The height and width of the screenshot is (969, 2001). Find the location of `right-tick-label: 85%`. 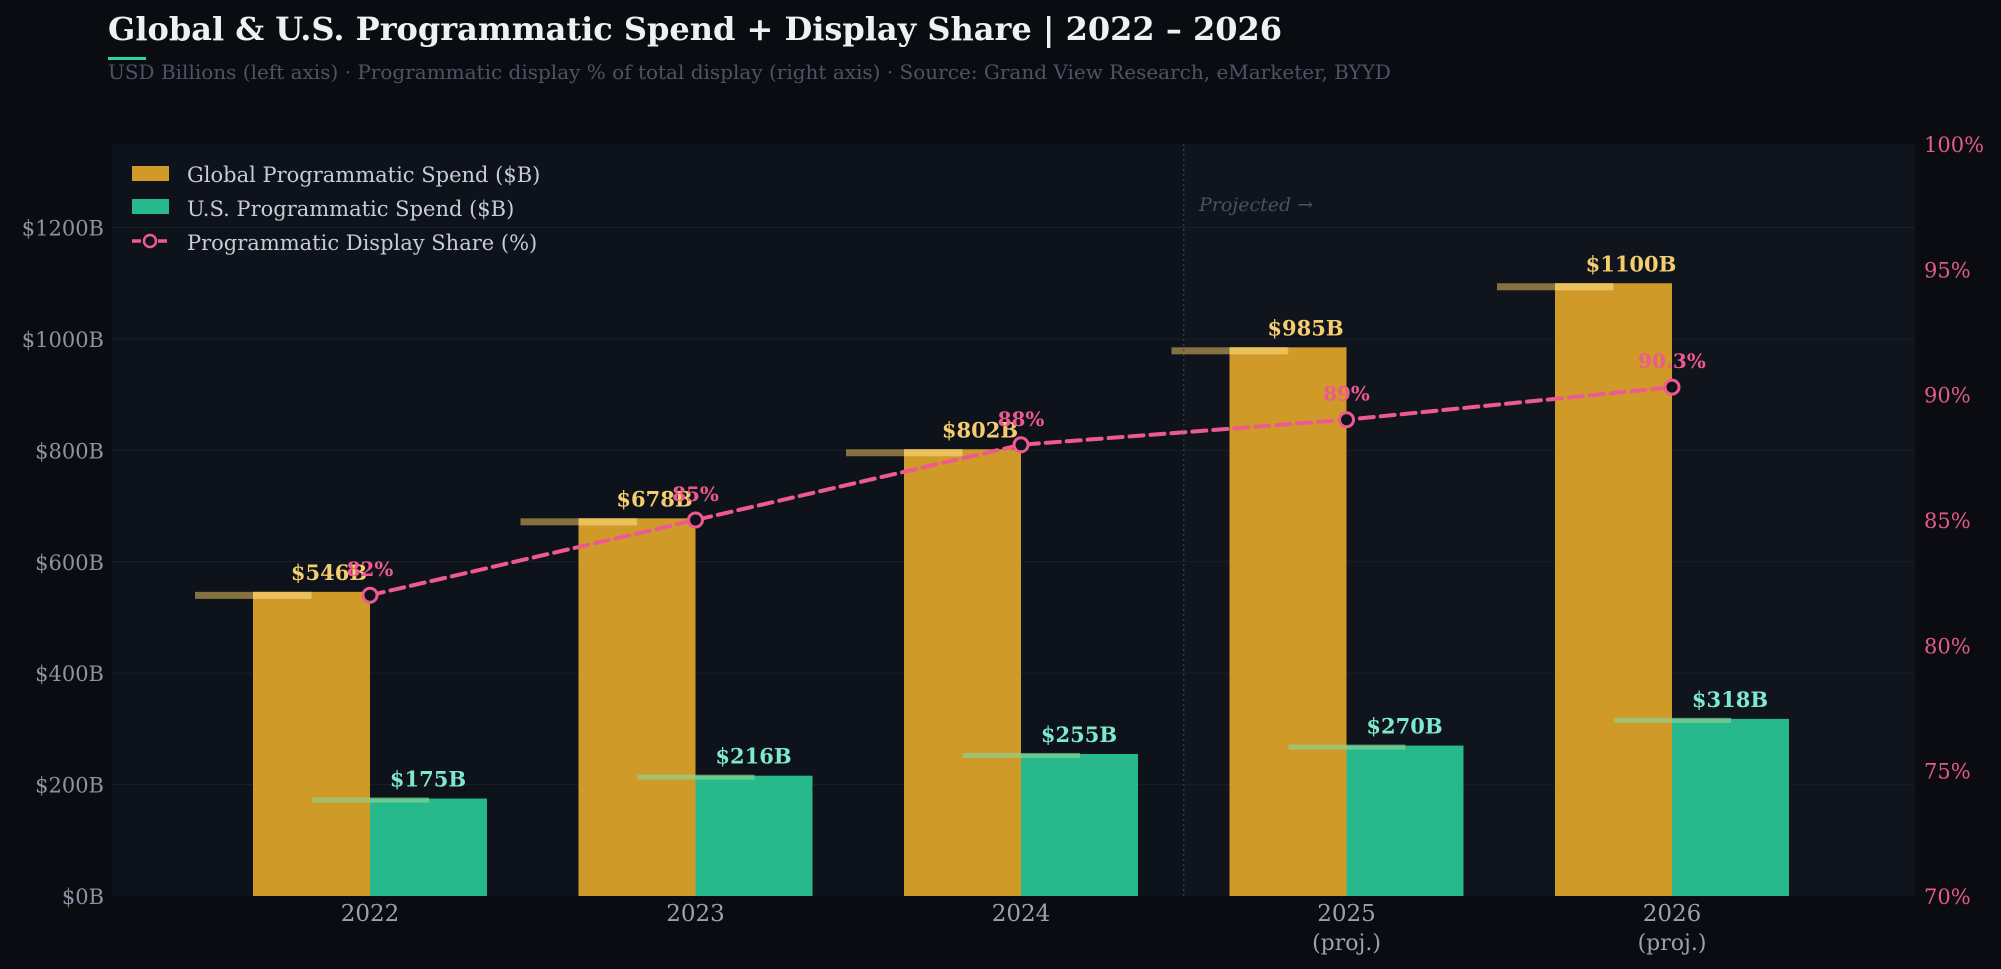

right-tick-label: 85% is located at coordinates (1947, 521).